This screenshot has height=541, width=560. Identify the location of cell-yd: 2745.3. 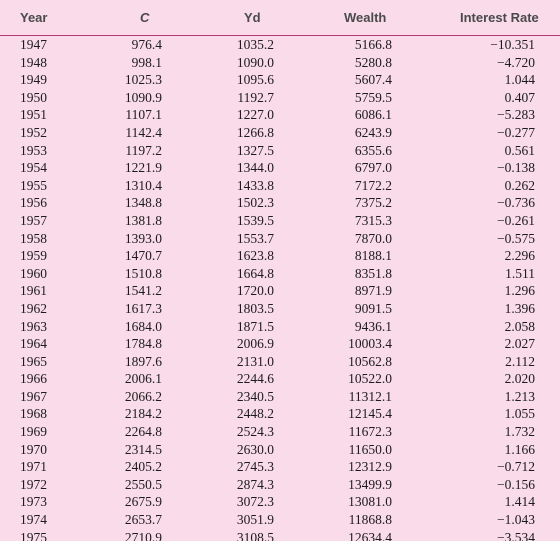
(255, 467).